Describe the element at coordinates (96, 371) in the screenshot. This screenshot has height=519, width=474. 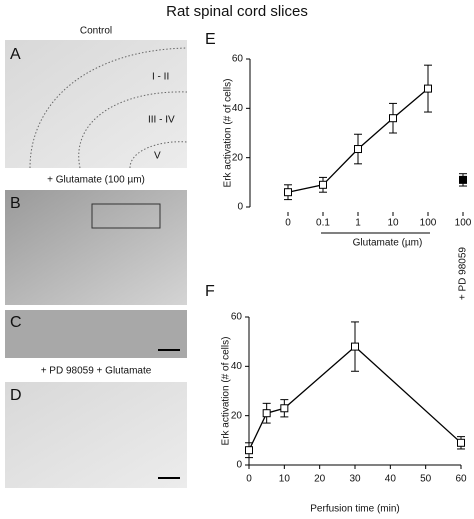
I see `panel-caption: + PD 98059 + Glutamate` at that location.